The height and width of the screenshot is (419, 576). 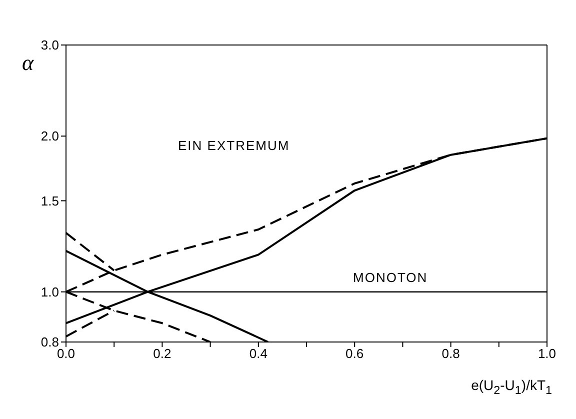 I want to click on y-tick-label: 0.8, so click(x=49, y=342).